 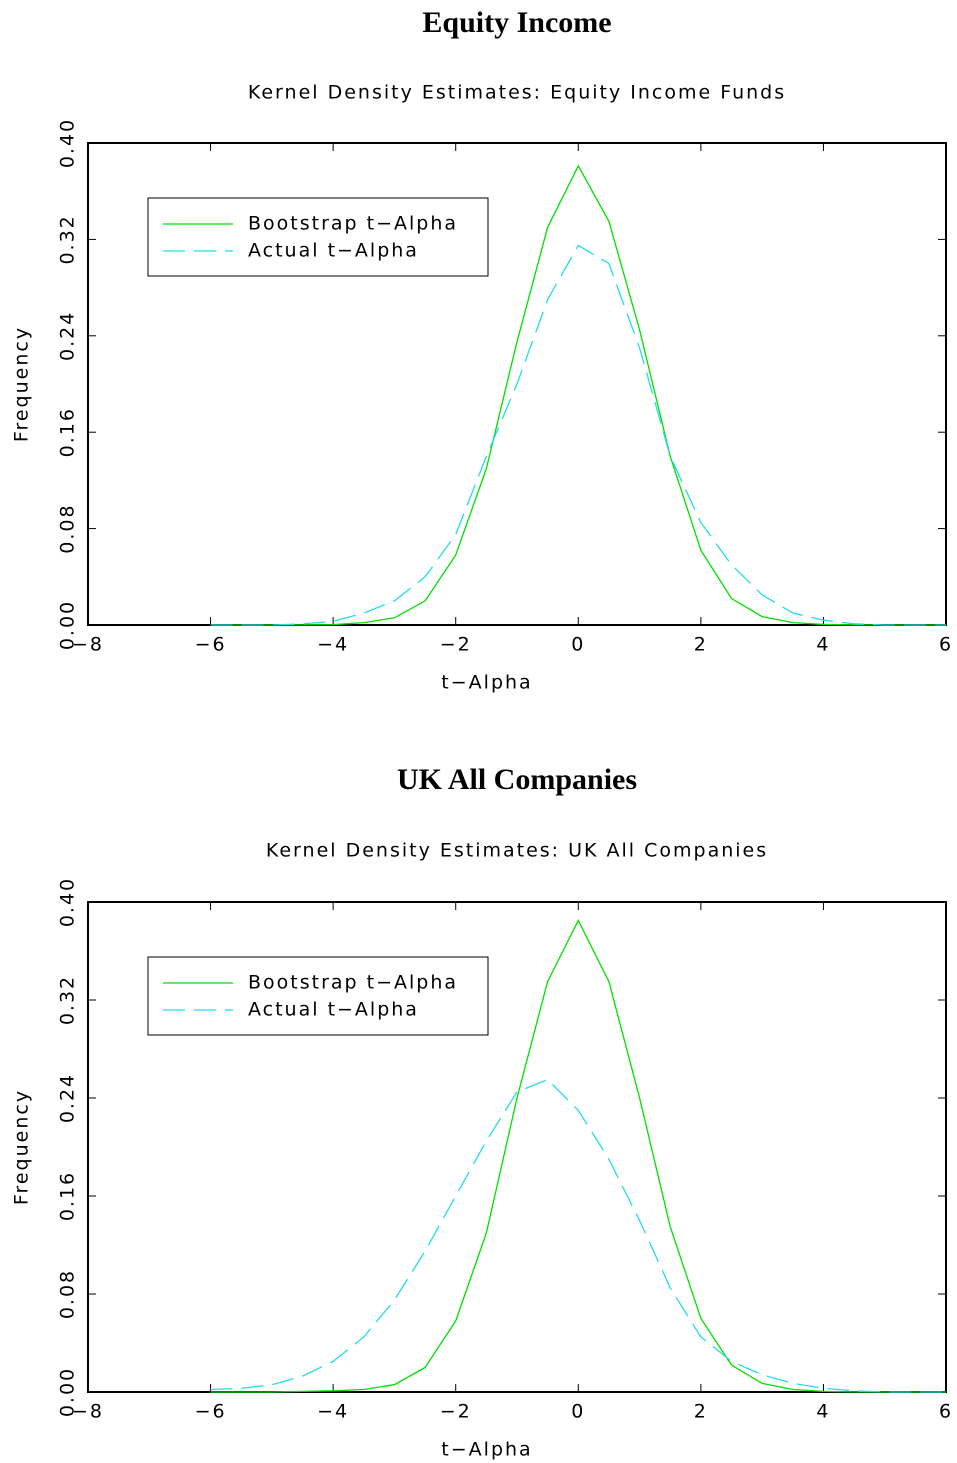 I want to click on heading: UK All Companies, so click(x=517, y=779).